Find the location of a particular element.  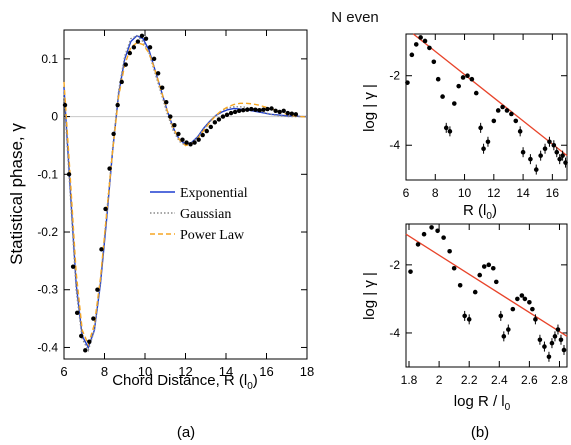

panel-b-caption: (b) is located at coordinates (480, 432).